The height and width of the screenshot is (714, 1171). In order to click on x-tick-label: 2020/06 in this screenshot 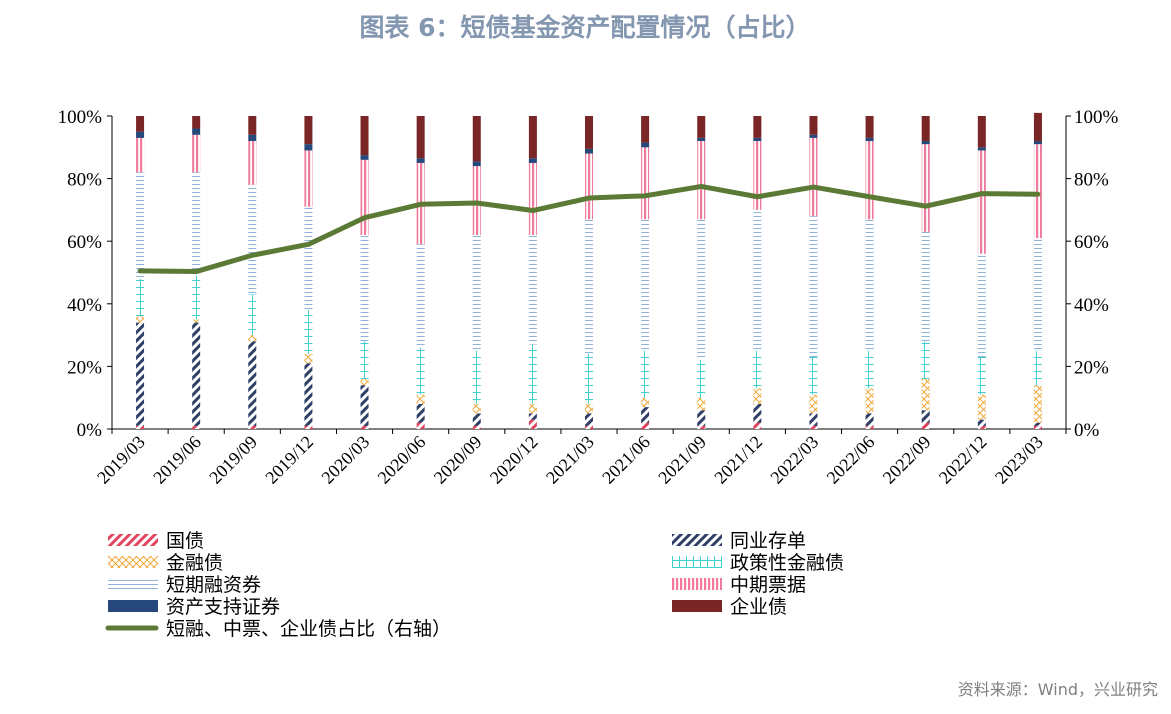, I will do `click(402, 460)`.